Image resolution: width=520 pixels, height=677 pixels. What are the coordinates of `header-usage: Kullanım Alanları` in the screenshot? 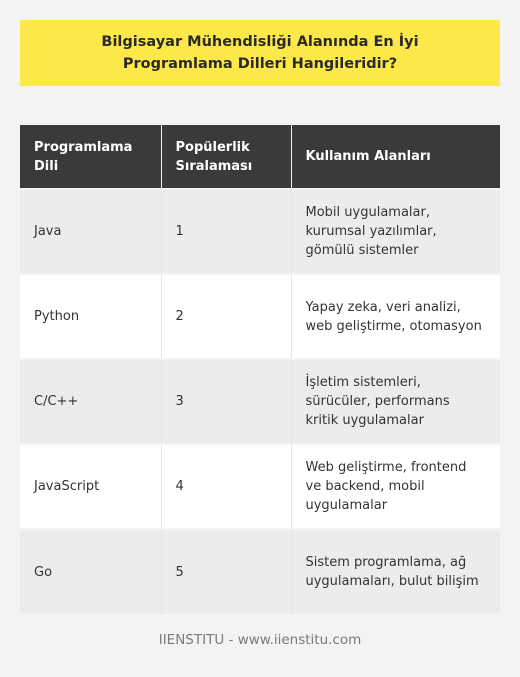 It's located at (395, 157).